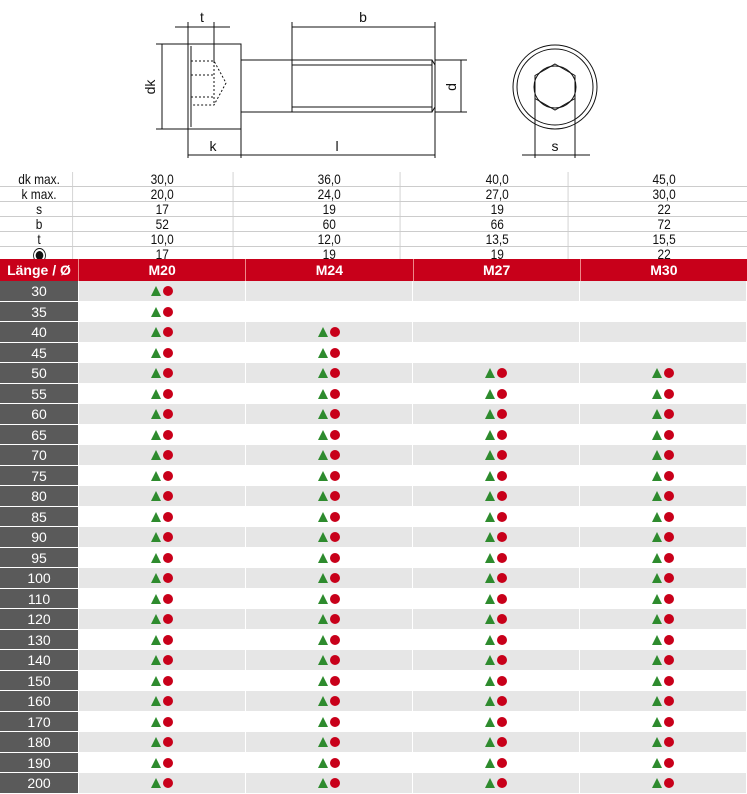  I want to click on spec-label: dk max., so click(40, 179).